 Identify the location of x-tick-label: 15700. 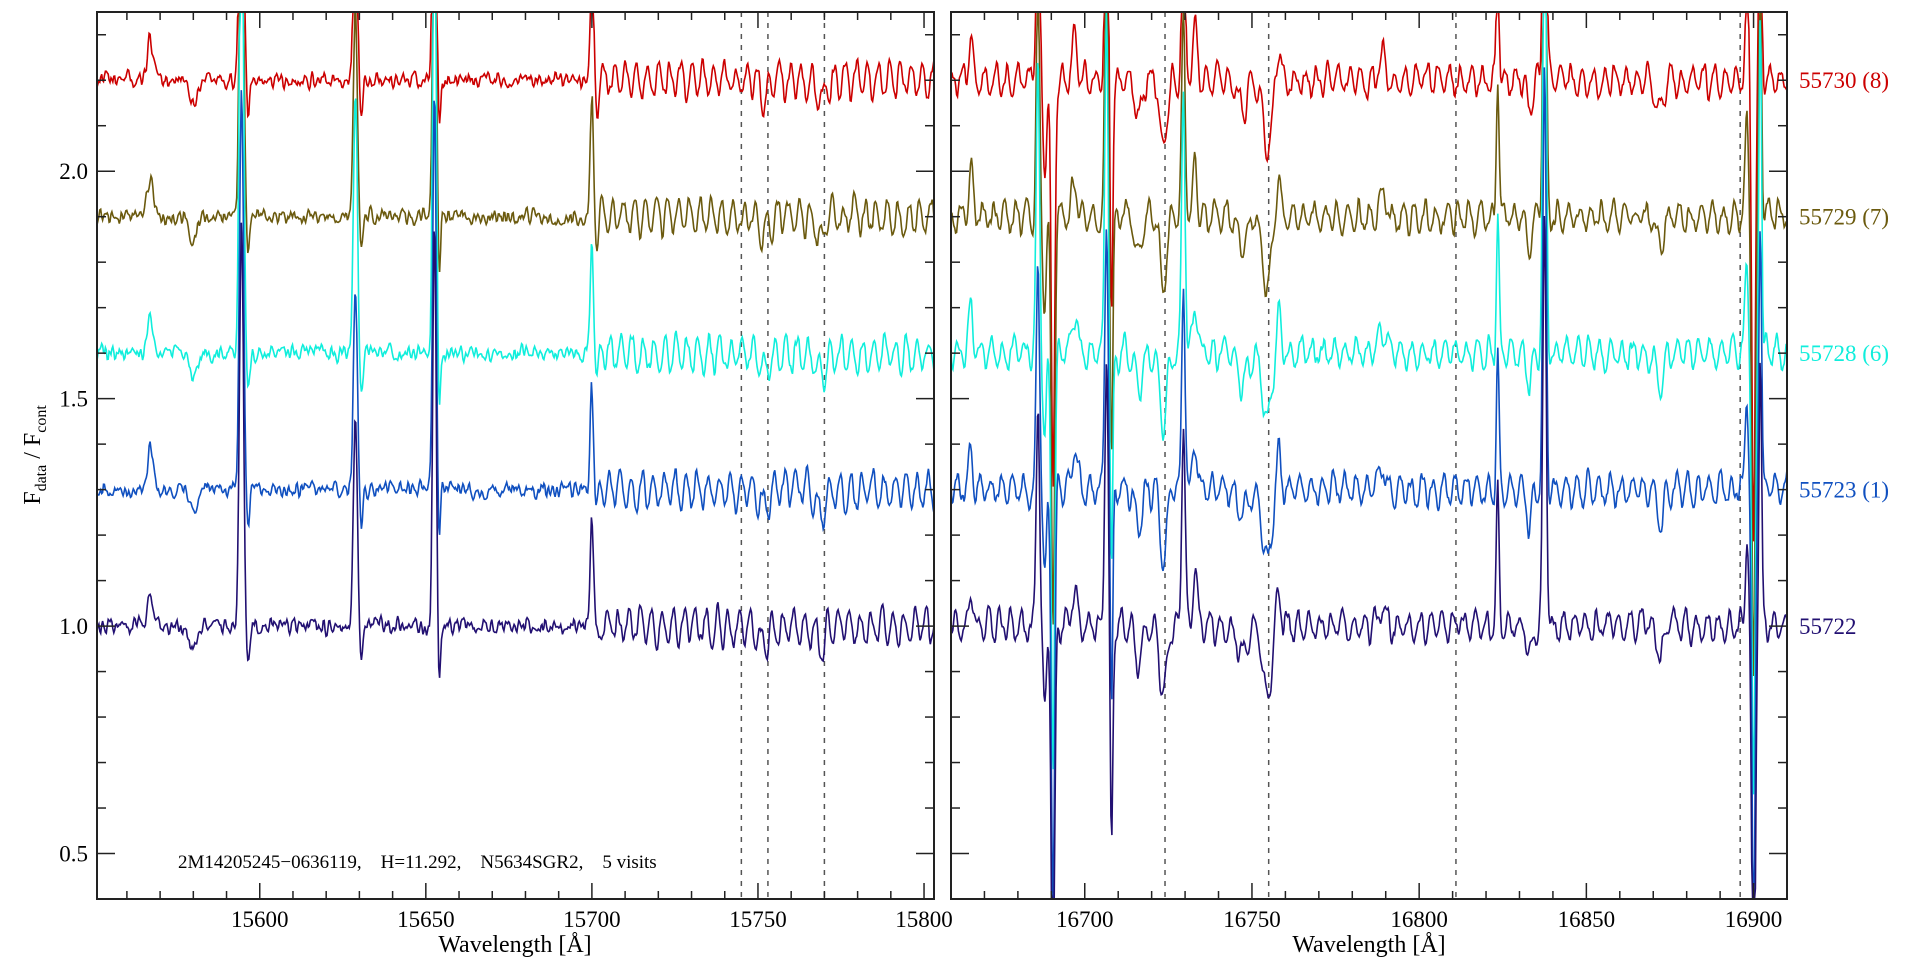
(592, 919).